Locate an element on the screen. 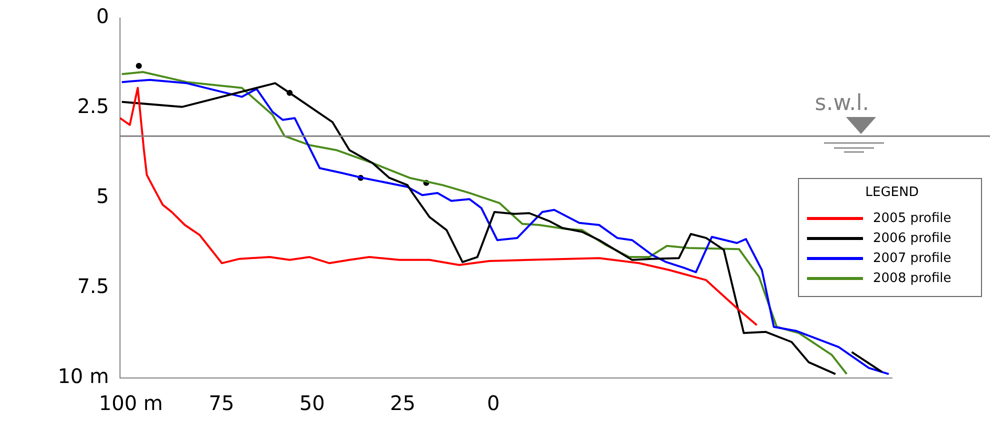 This screenshot has height=439, width=990. legend-label: 2007 profile is located at coordinates (912, 258).